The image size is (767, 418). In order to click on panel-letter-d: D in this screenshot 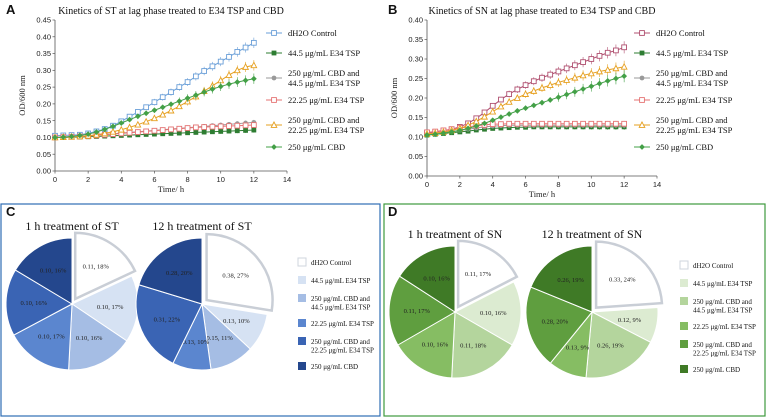, I will do `click(392, 211)`.